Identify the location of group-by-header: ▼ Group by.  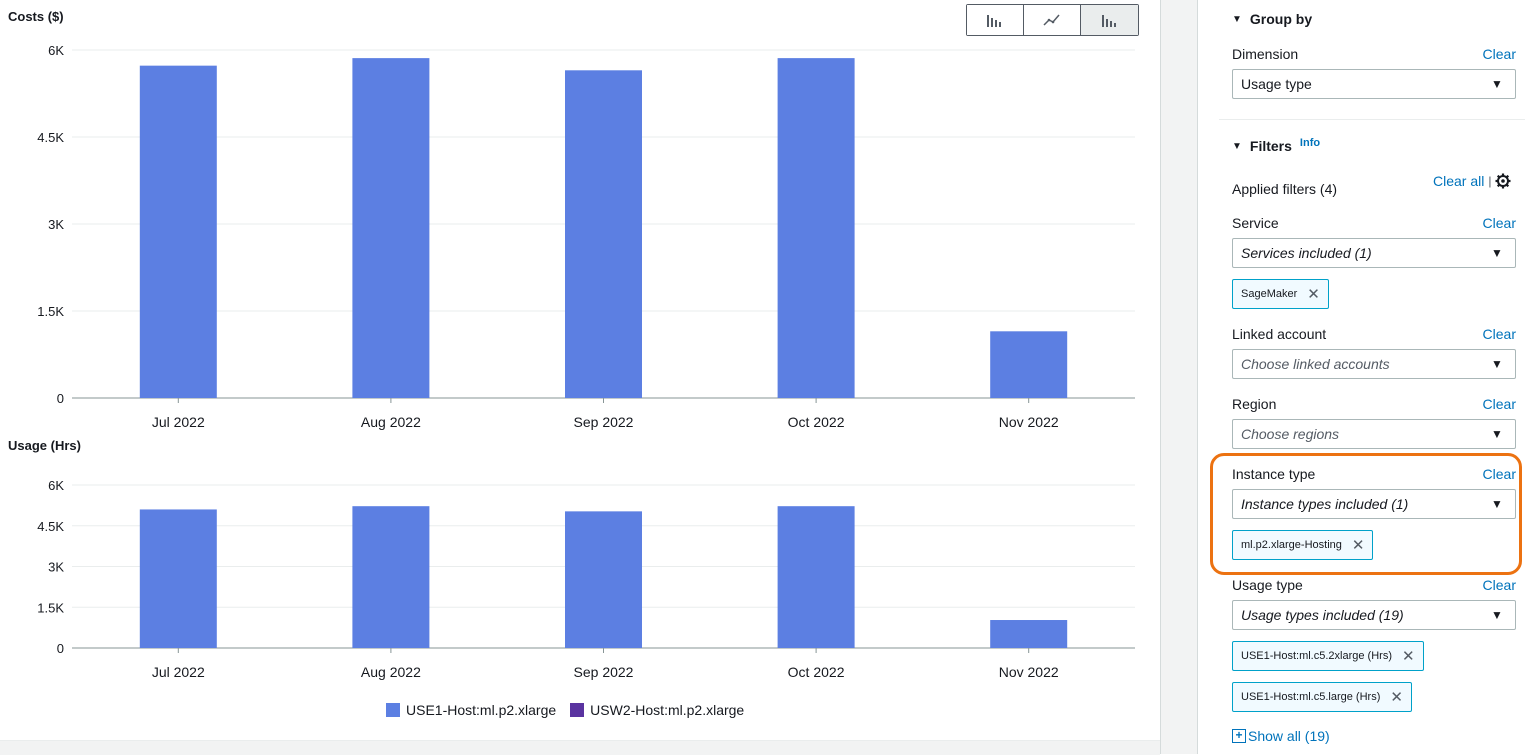
(1272, 19).